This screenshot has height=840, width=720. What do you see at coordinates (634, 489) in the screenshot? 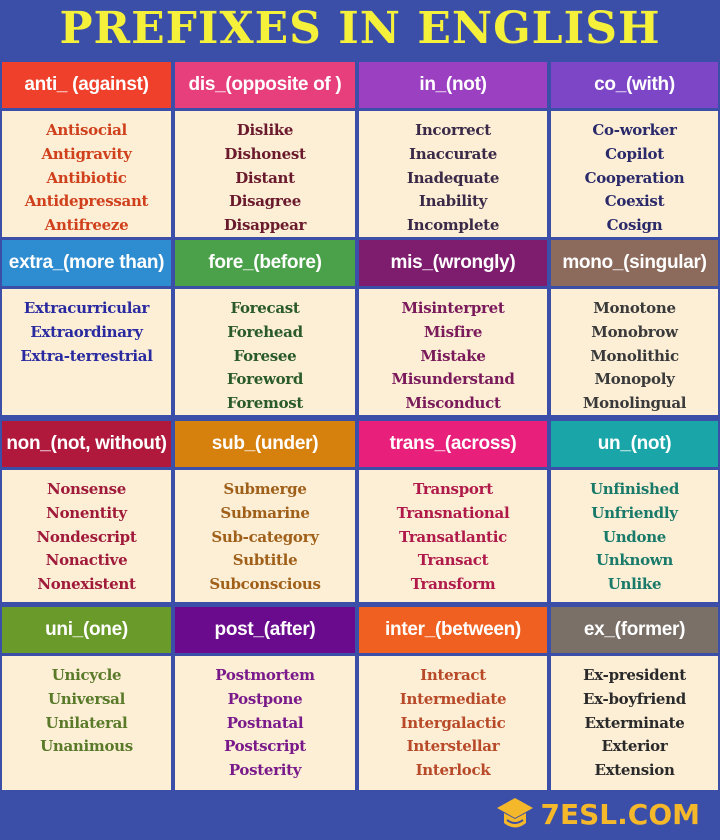
I see `example-word: Unfinished` at bounding box center [634, 489].